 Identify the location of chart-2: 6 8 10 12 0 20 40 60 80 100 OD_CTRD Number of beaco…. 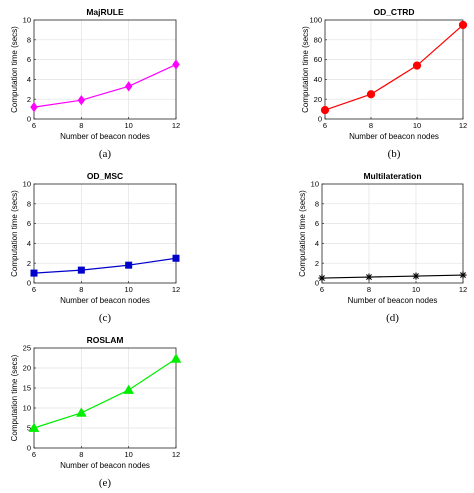
(384, 83).